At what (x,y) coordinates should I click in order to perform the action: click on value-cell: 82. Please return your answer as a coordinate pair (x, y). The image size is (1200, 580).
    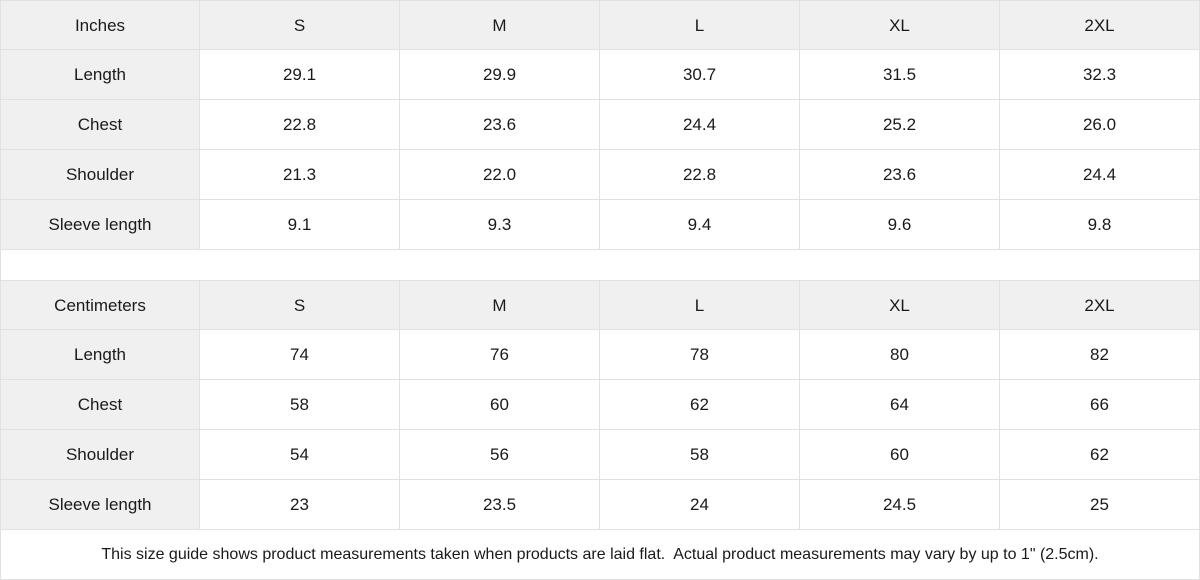
    Looking at the image, I should click on (1100, 355).